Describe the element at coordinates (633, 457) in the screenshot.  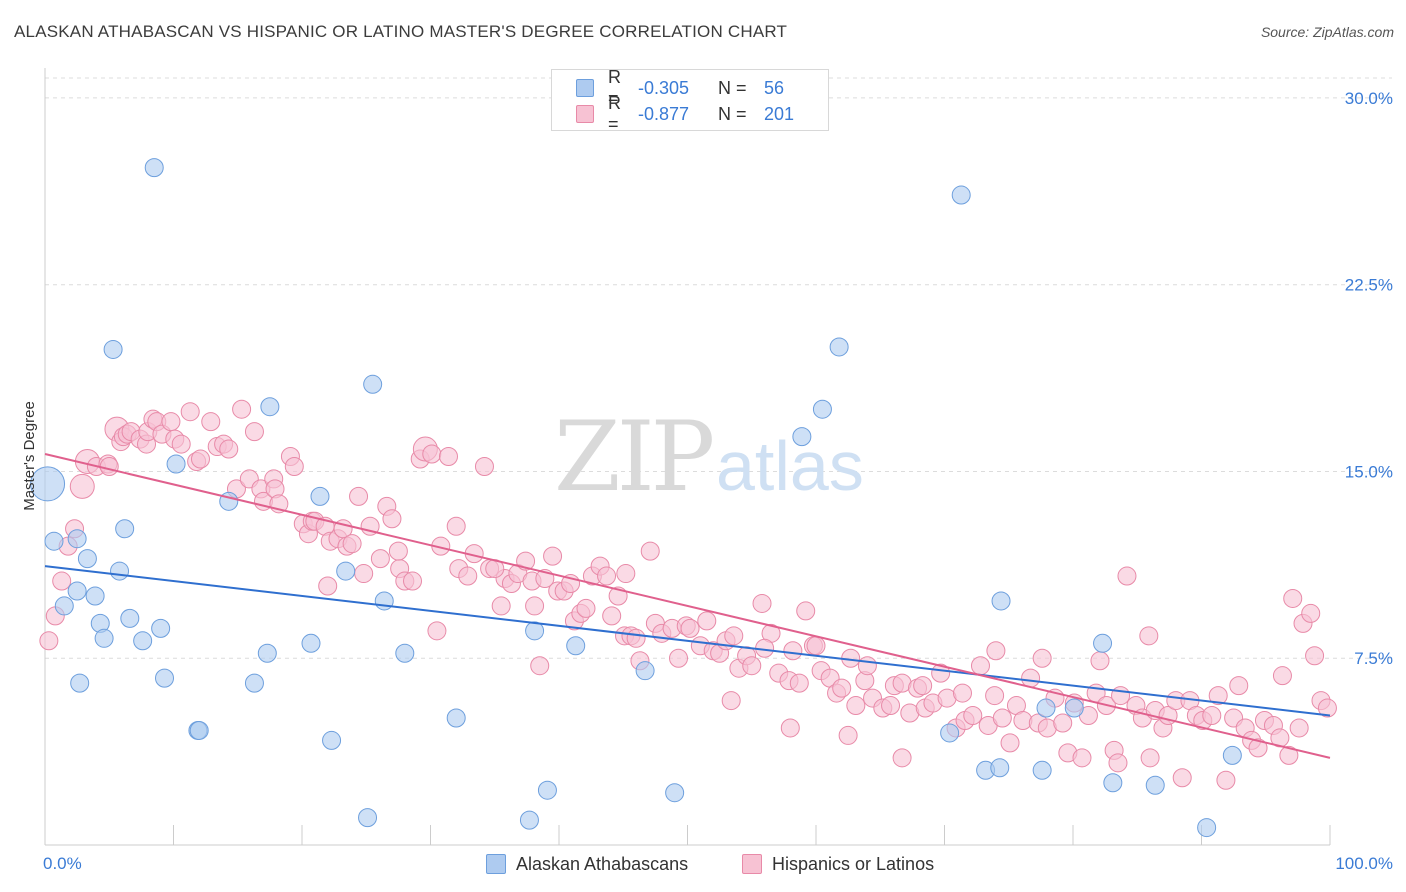
I see `watermark-zip: ZIP` at that location.